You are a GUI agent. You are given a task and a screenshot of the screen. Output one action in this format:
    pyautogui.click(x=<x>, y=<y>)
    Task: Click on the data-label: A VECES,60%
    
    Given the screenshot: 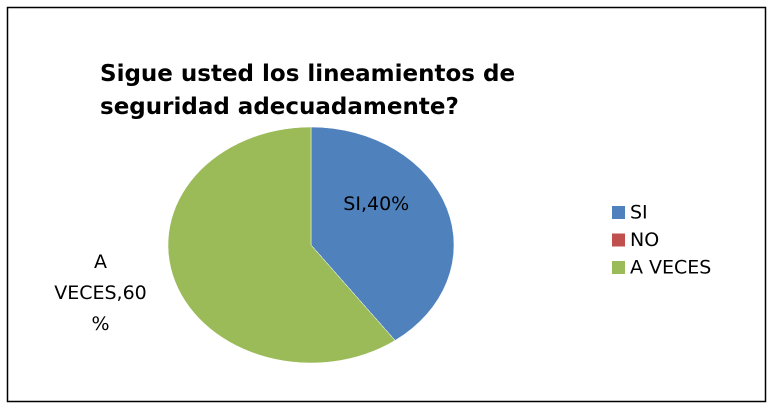 What is the action you would take?
    pyautogui.click(x=100, y=293)
    